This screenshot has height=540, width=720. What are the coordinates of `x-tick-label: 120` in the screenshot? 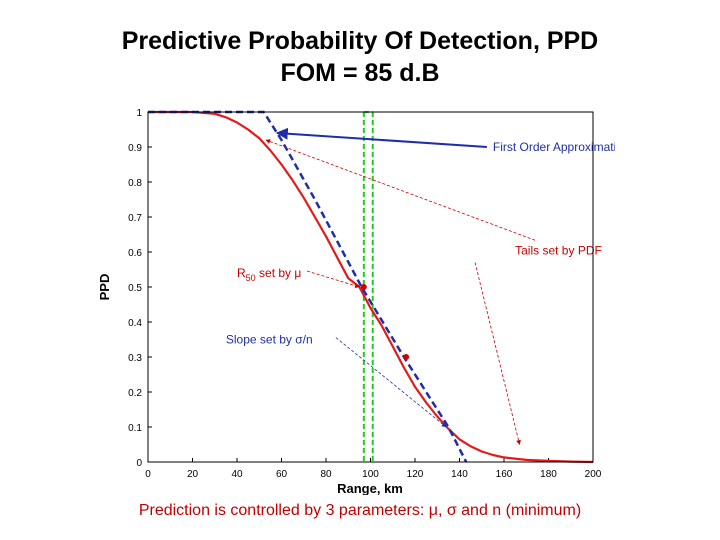 It's located at (415, 474).